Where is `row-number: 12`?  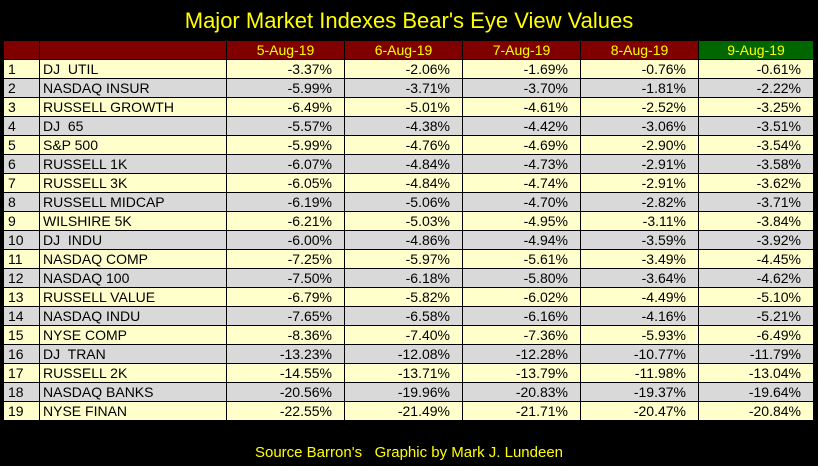
row-number: 12 is located at coordinates (21, 278).